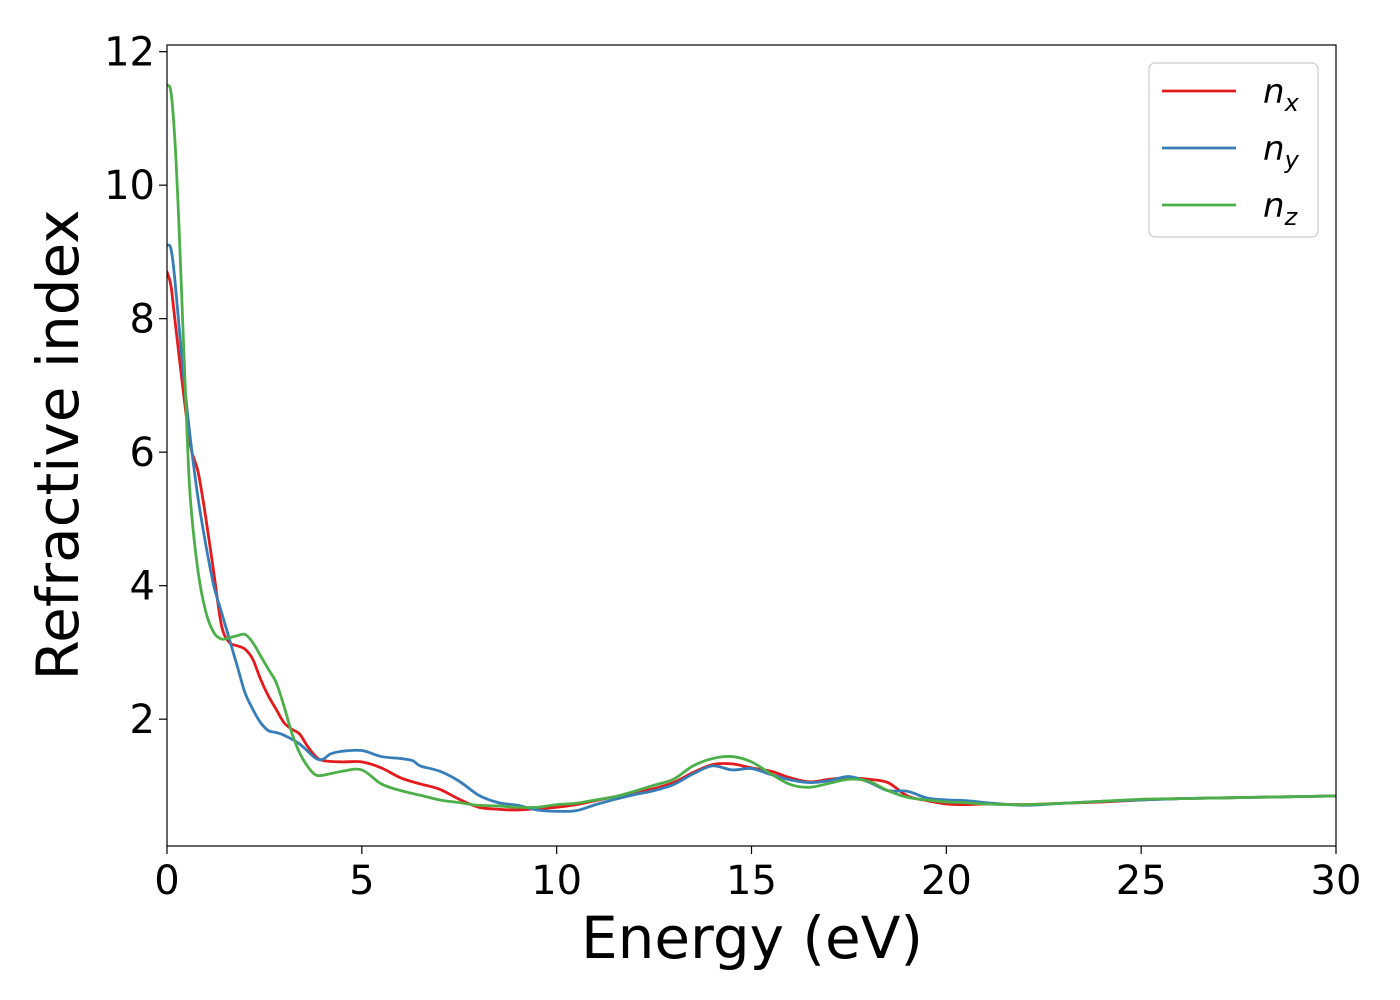 The width and height of the screenshot is (1400, 1000). I want to click on y-tick-label: 8, so click(142, 320).